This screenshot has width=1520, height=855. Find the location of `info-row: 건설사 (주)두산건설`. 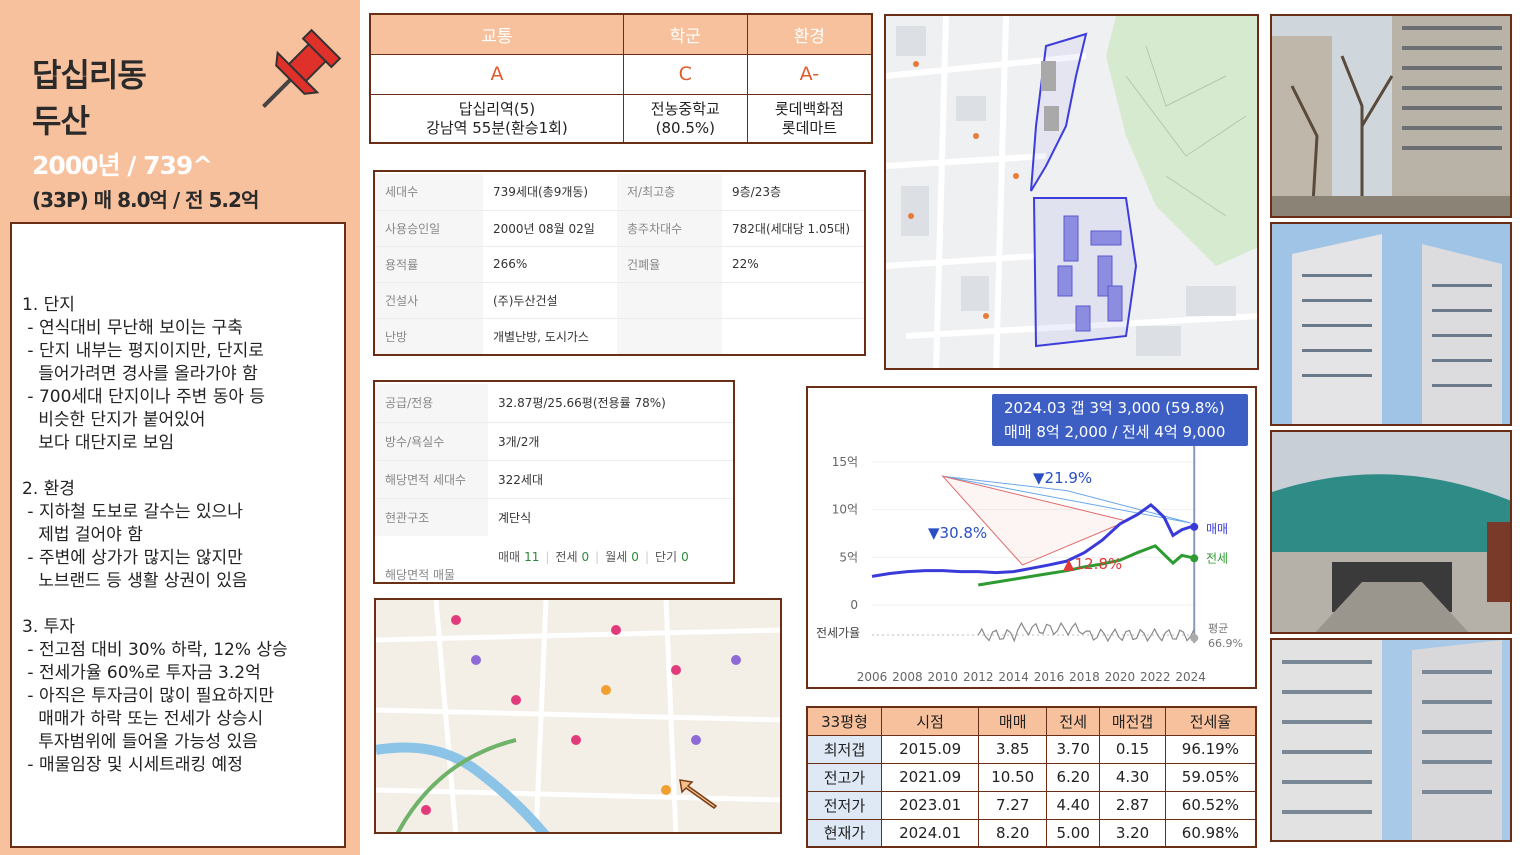

info-row: 건설사 (주)두산건설 is located at coordinates (619, 300).